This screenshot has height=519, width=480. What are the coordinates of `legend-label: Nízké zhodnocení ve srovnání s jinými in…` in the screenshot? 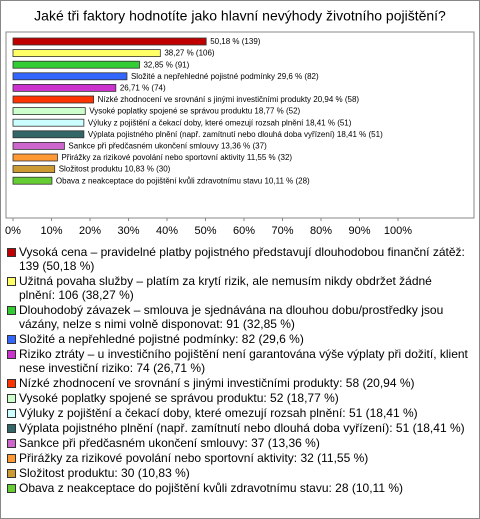 It's located at (217, 383).